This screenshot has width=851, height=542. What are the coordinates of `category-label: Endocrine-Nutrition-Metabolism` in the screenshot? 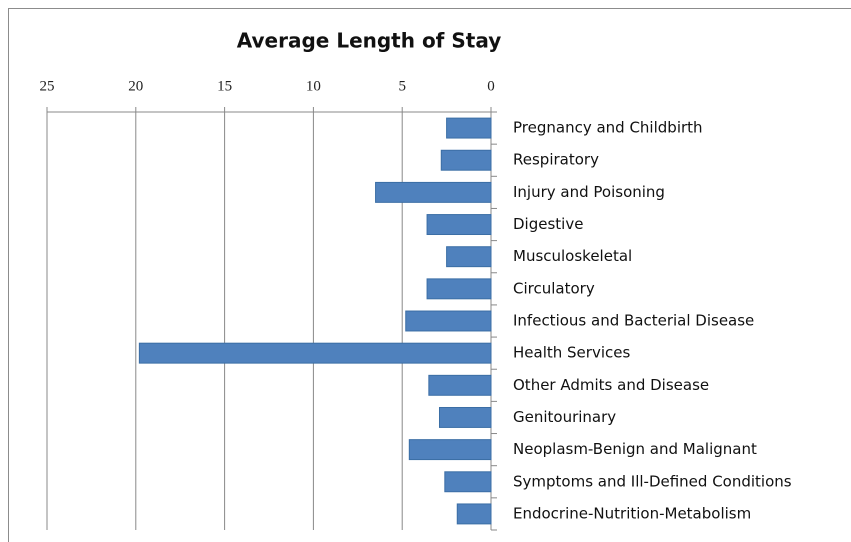 It's located at (632, 513).